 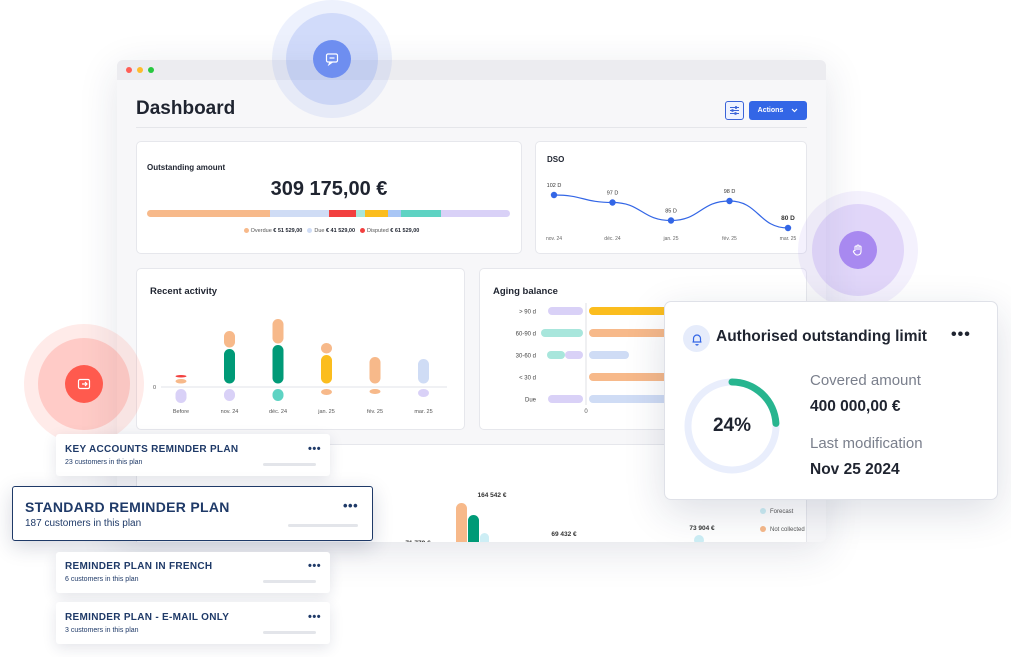 What do you see at coordinates (326, 412) in the screenshot?
I see `activity-x-tick: jan. 25` at bounding box center [326, 412].